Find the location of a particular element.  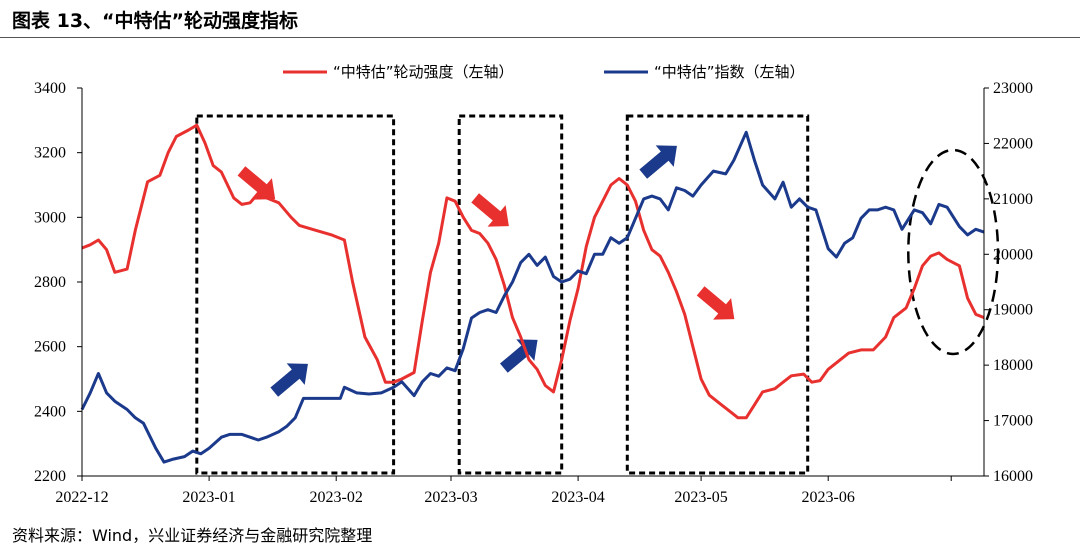

y-left-tick-label: 3200 is located at coordinates (50, 153).